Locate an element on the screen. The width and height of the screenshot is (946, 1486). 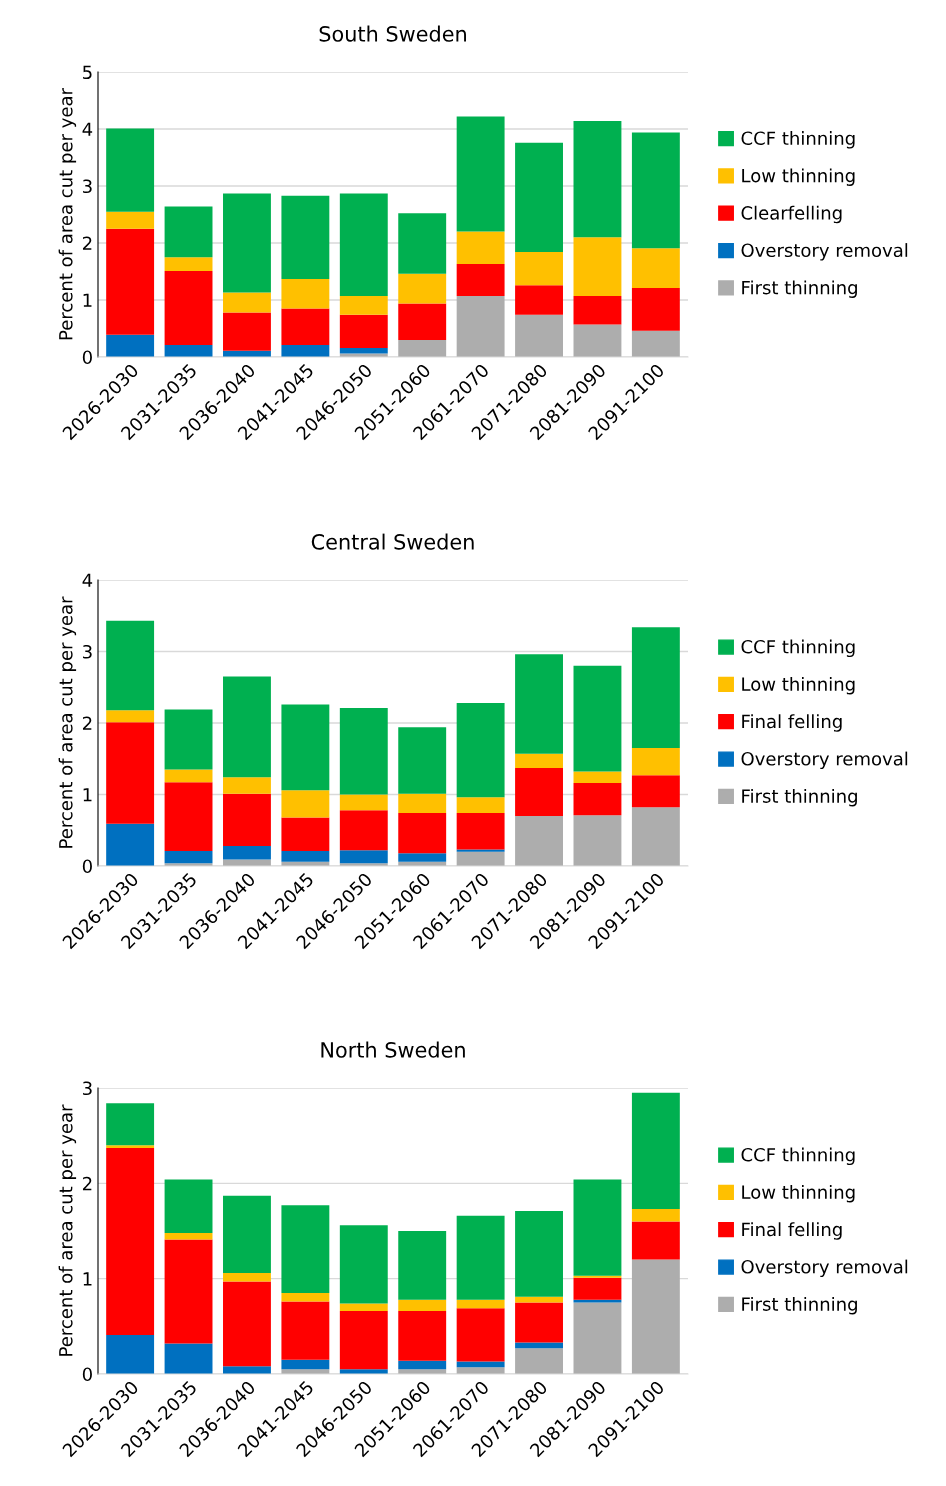
legend-label: Final felling is located at coordinates (792, 723).